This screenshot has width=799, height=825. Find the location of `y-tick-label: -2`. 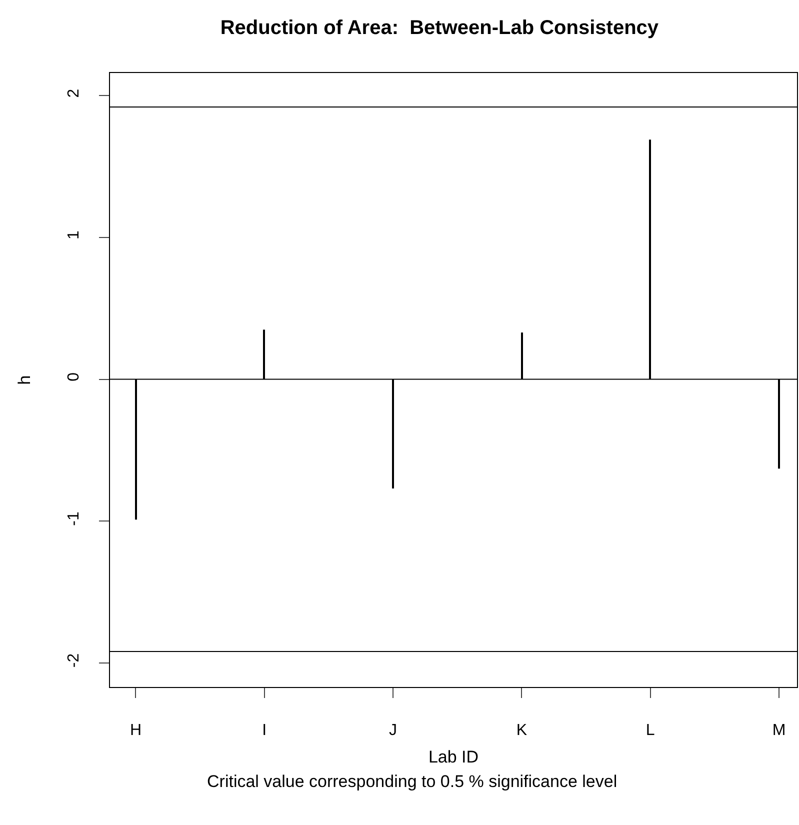

y-tick-label: -2 is located at coordinates (74, 660).